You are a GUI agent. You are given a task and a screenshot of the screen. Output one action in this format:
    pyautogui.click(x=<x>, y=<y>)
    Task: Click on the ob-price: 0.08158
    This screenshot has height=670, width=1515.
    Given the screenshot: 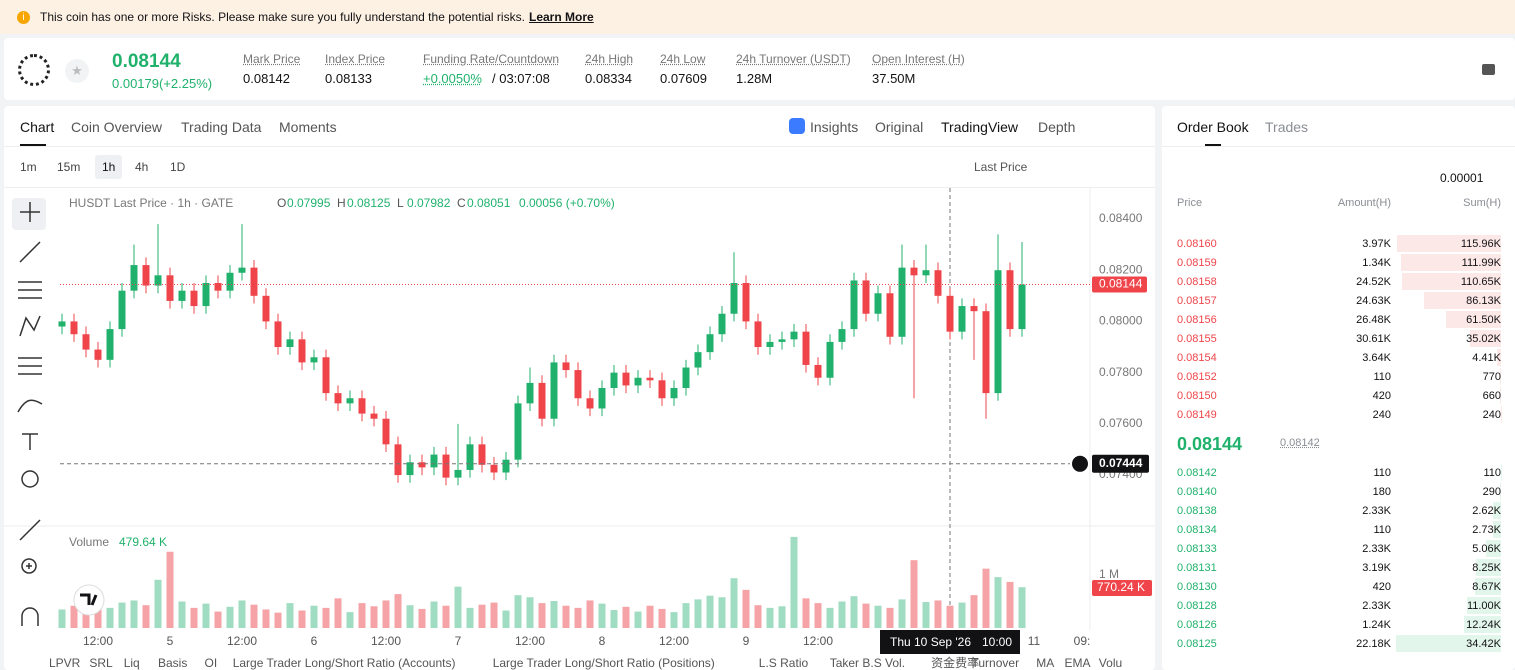 What is the action you would take?
    pyautogui.click(x=1197, y=282)
    